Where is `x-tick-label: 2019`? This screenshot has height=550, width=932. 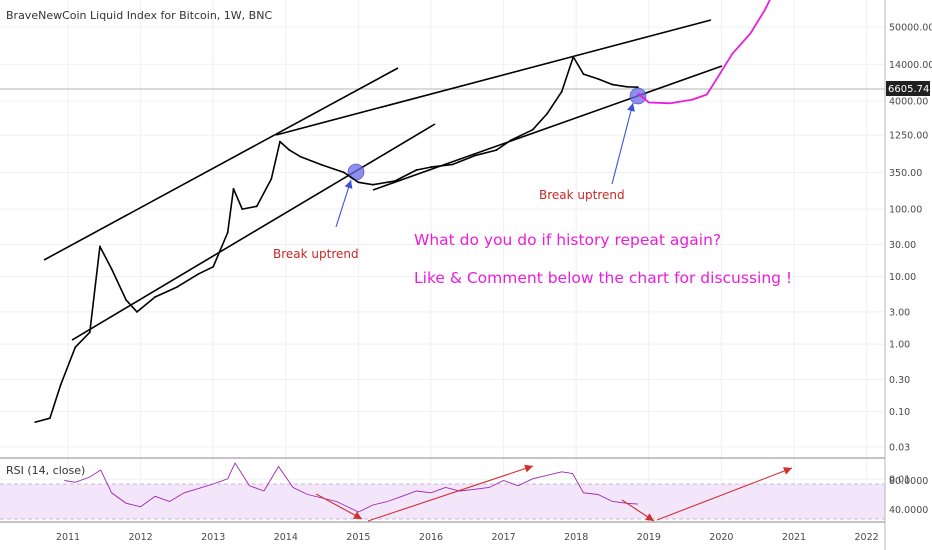
x-tick-label: 2019 is located at coordinates (649, 537).